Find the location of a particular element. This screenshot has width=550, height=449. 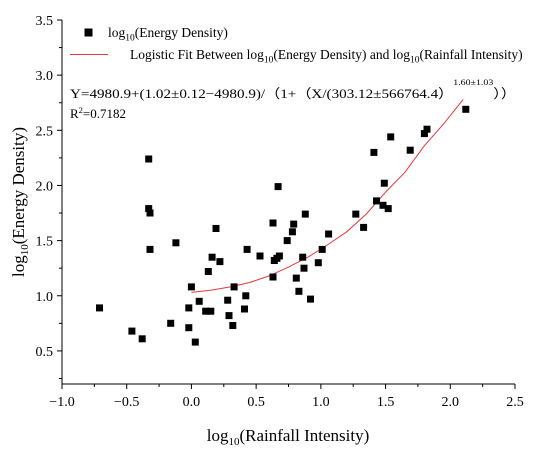

x-tick-label: 2.0 is located at coordinates (451, 402).